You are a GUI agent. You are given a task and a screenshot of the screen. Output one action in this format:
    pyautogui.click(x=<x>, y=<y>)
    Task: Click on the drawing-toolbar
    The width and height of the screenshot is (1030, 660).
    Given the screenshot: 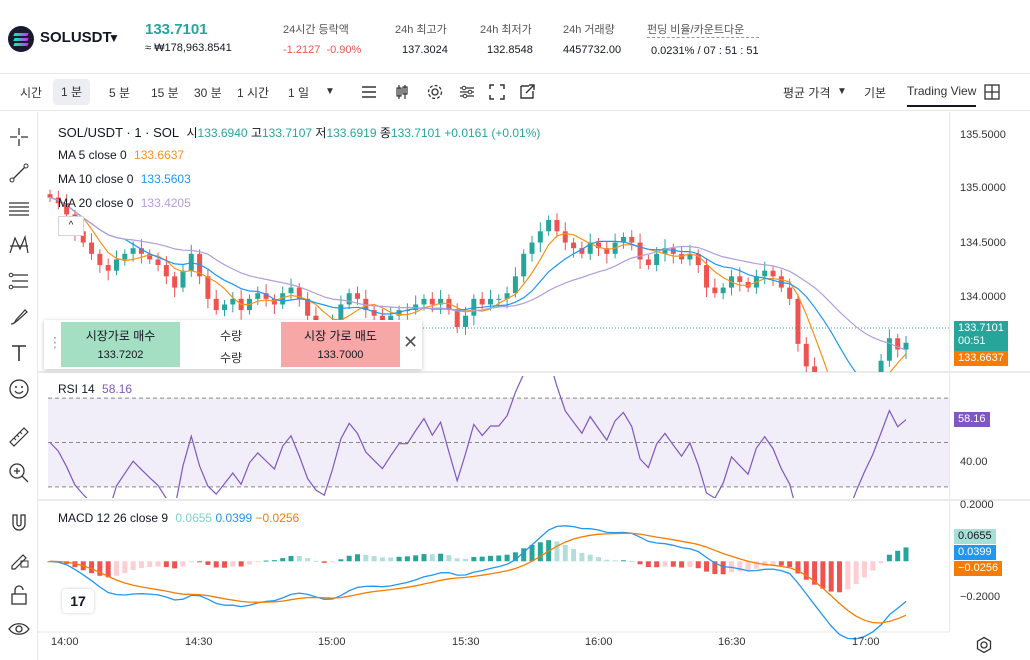 What is the action you would take?
    pyautogui.click(x=19, y=386)
    